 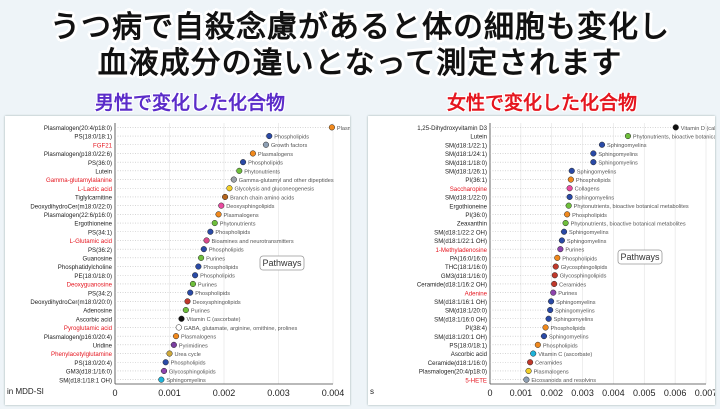 I want to click on female-compound-label: Adenine, so click(x=476, y=293).